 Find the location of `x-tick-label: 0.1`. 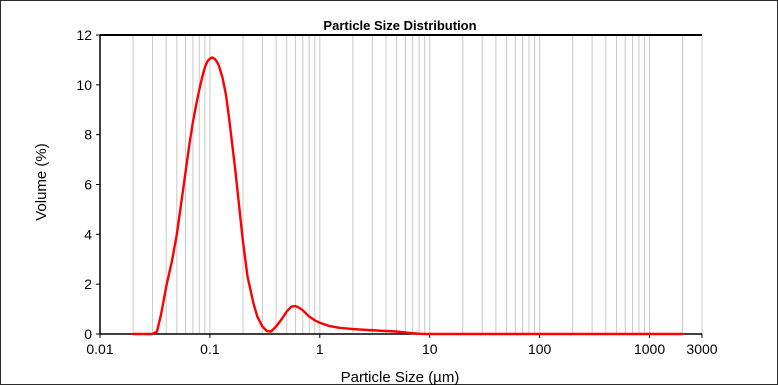

x-tick-label: 0.1 is located at coordinates (210, 349).